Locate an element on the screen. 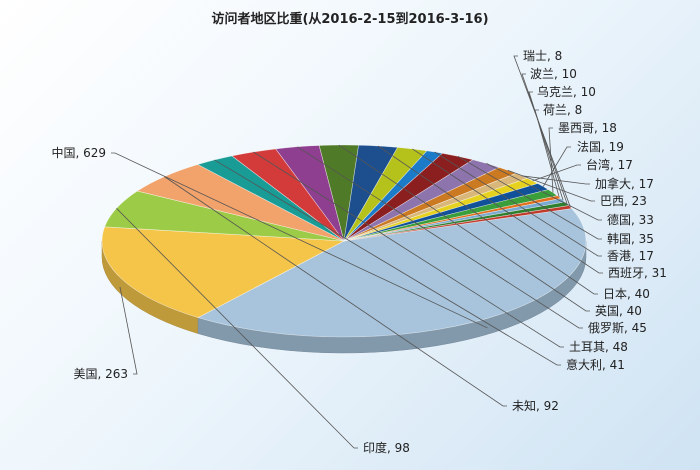 This screenshot has height=470, width=700. label-荷兰: 荷兰, 8 is located at coordinates (562, 110).